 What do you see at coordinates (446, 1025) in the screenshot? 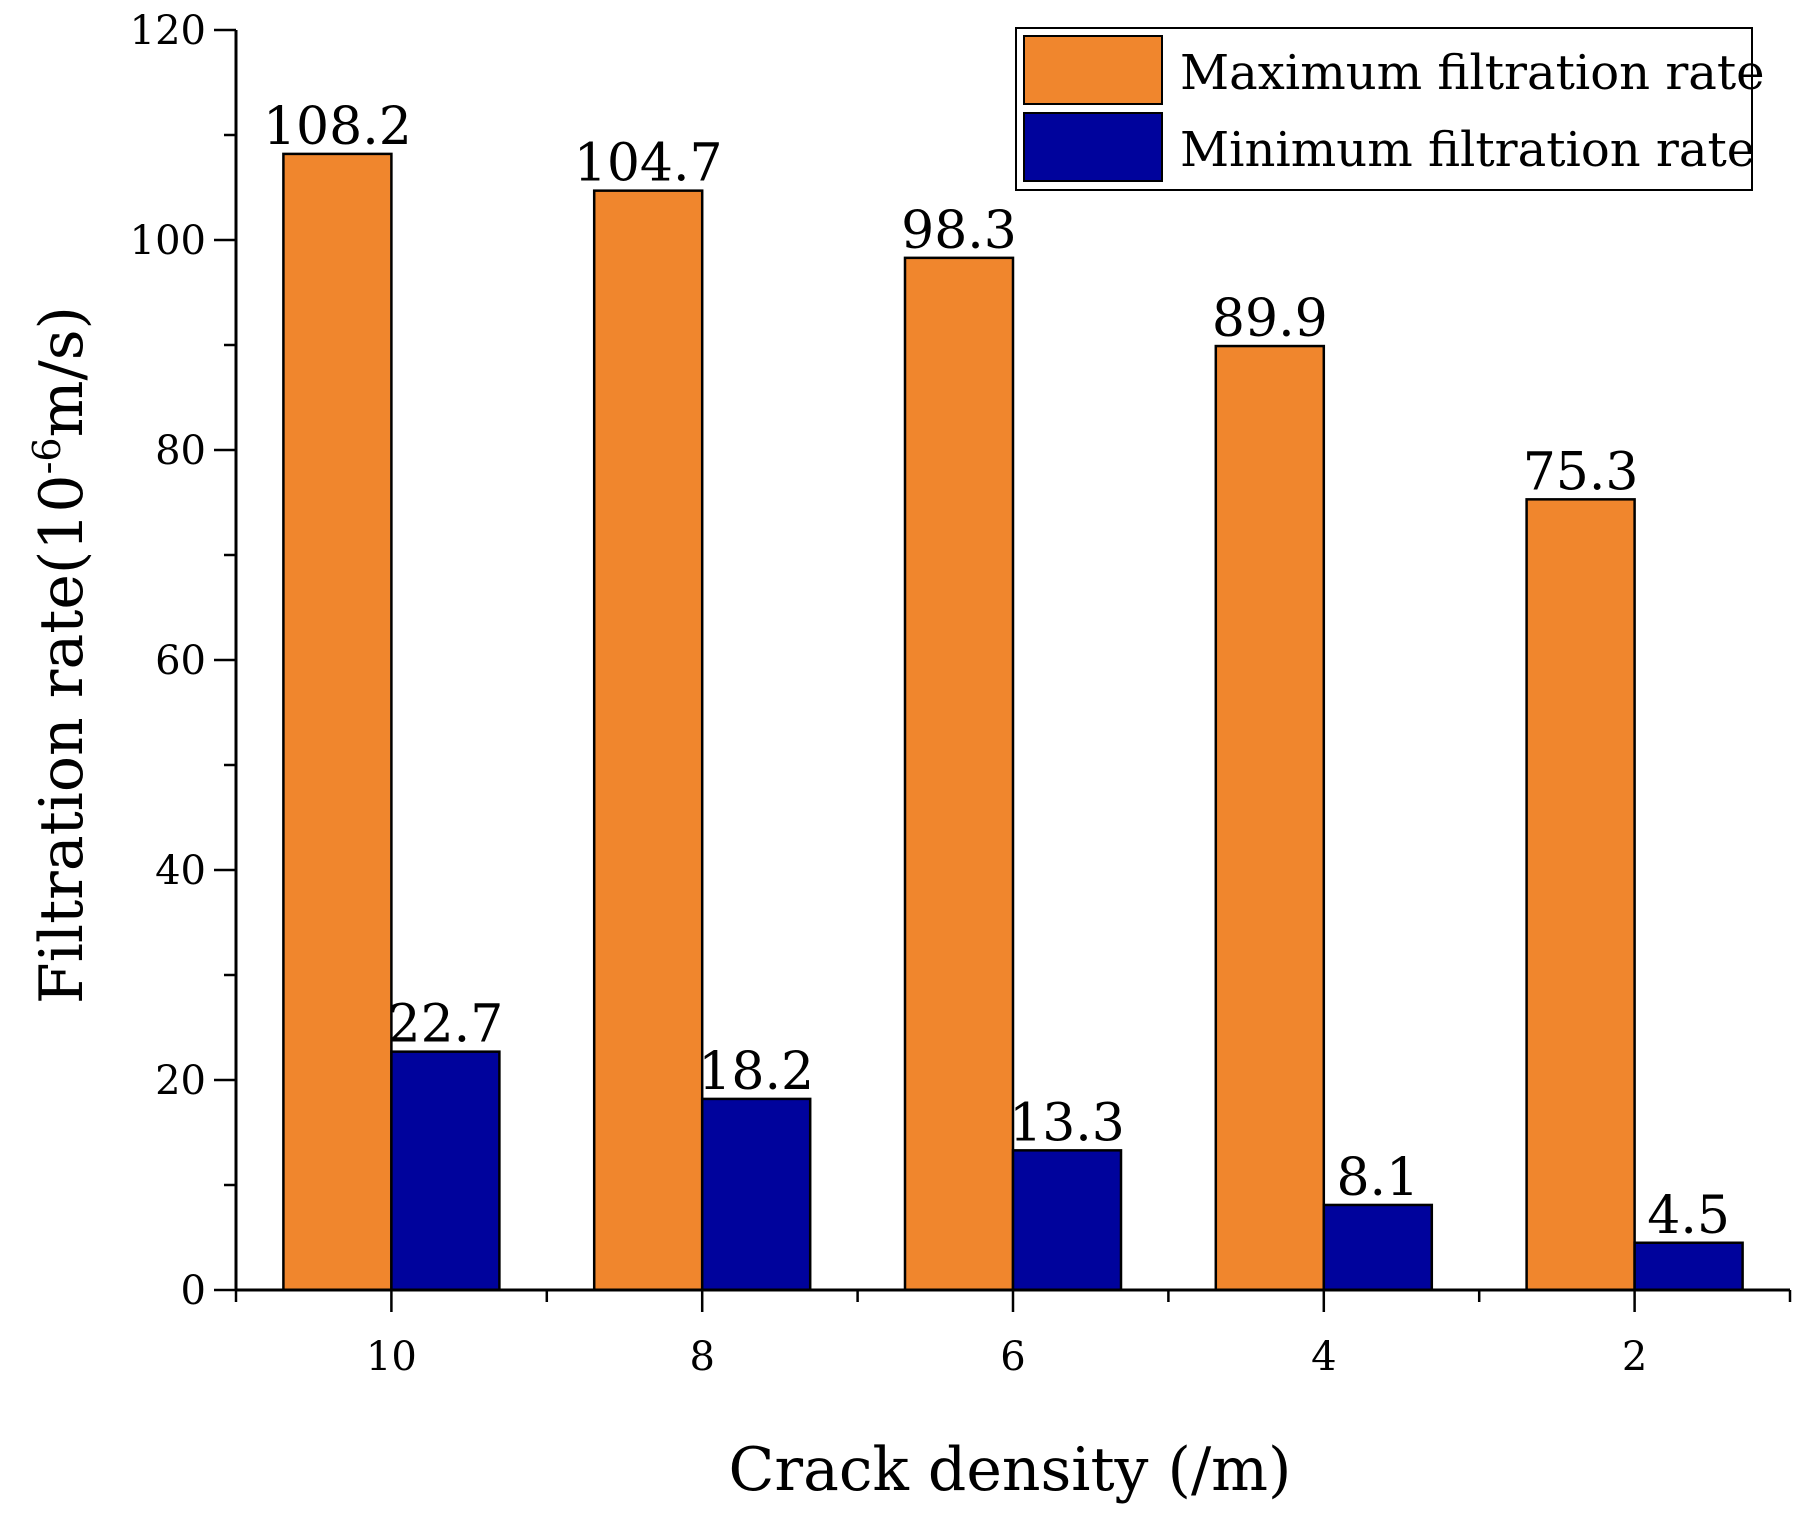
I see `data-label-minimum-10: 22.7` at bounding box center [446, 1025].